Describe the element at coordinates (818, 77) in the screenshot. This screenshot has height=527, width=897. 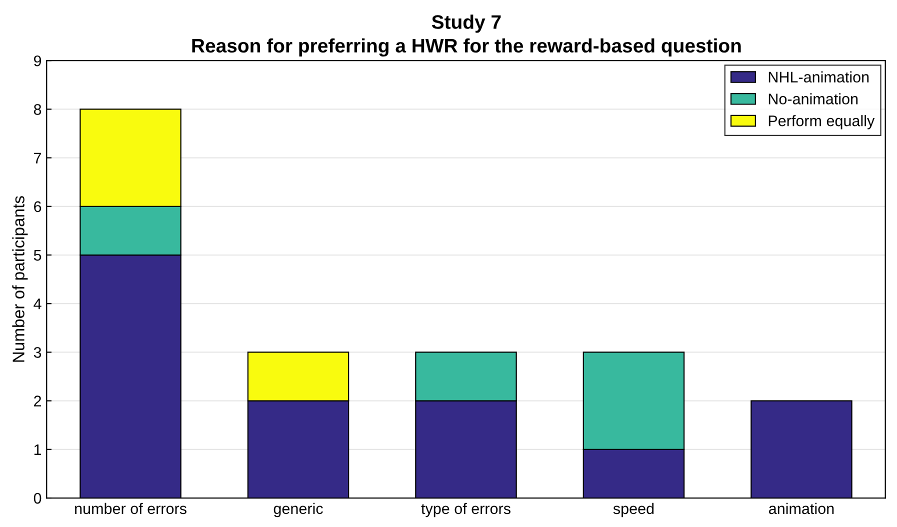
I see `legend-label: NHL-animation` at that location.